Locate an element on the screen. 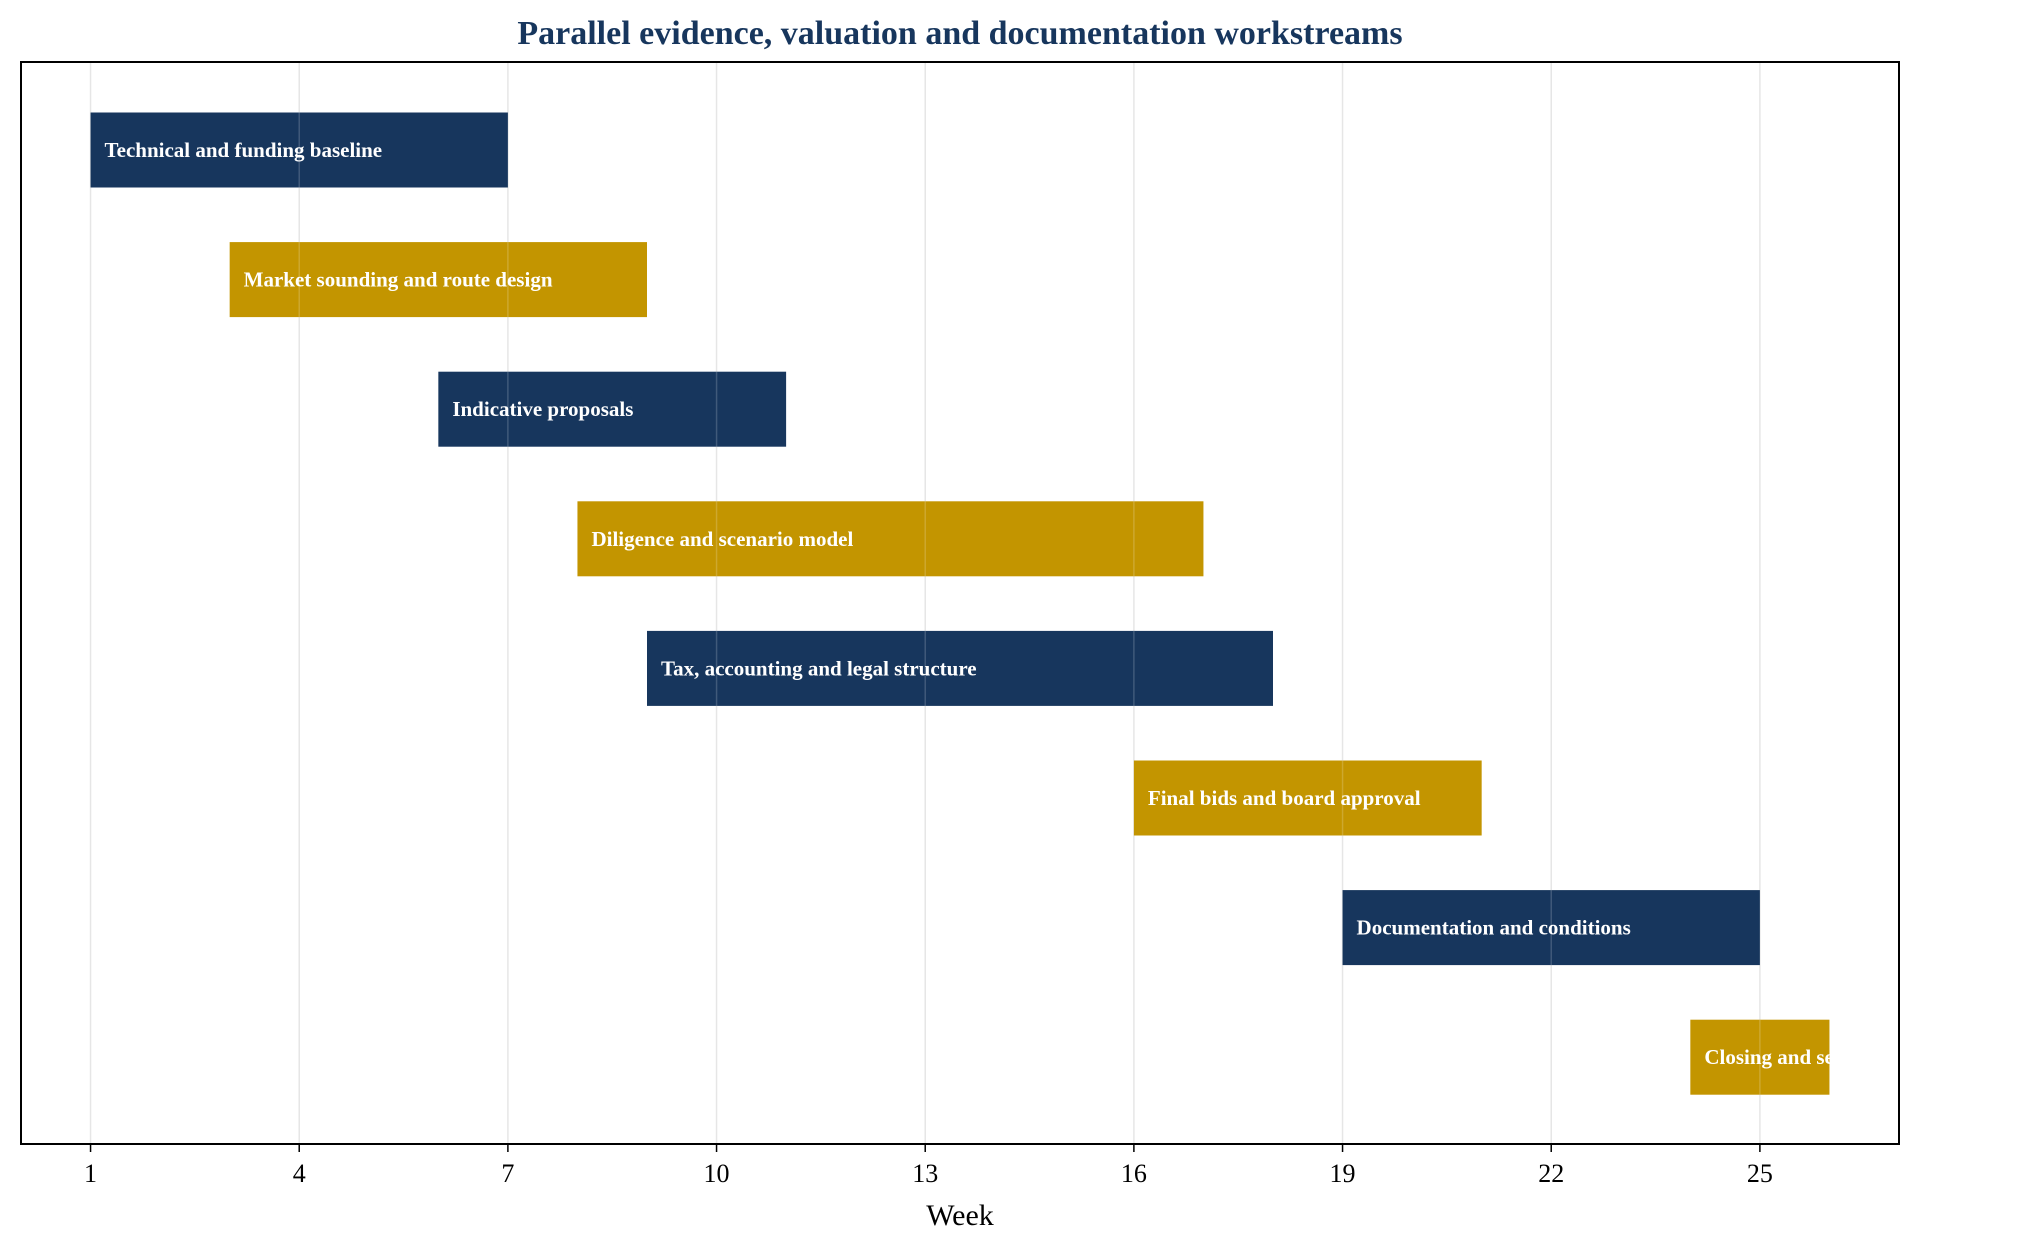 This screenshot has height=1244, width=2026. x-tick-label: 16 is located at coordinates (1134, 1173).